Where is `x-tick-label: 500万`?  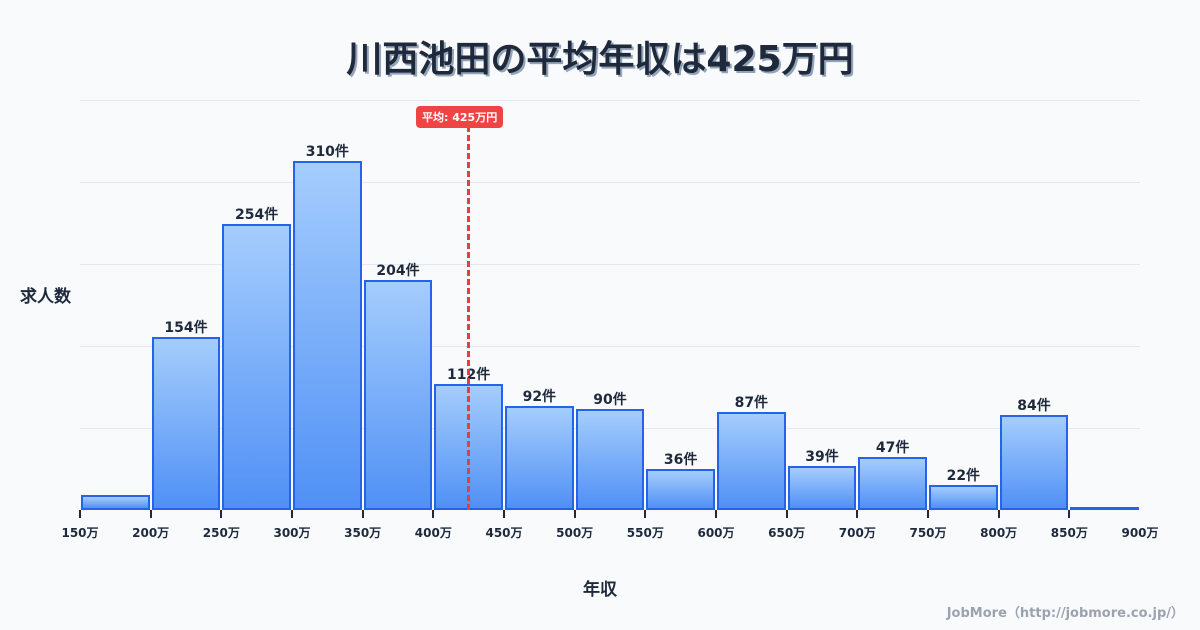
x-tick-label: 500万 is located at coordinates (575, 533).